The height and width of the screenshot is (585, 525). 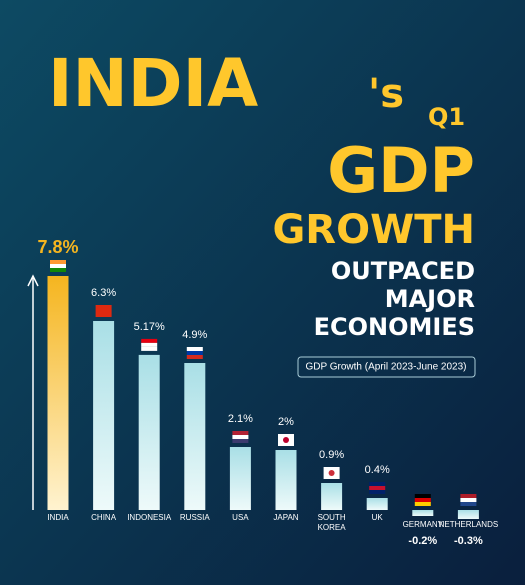 I want to click on arrow-head, so click(x=33, y=280).